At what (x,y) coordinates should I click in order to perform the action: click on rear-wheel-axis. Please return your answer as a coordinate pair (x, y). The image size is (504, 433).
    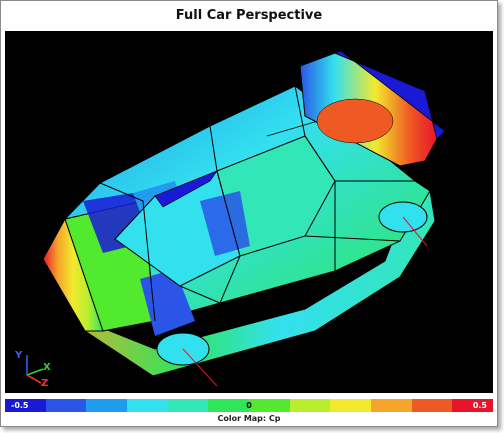
    Looking at the image, I should click on (415, 231).